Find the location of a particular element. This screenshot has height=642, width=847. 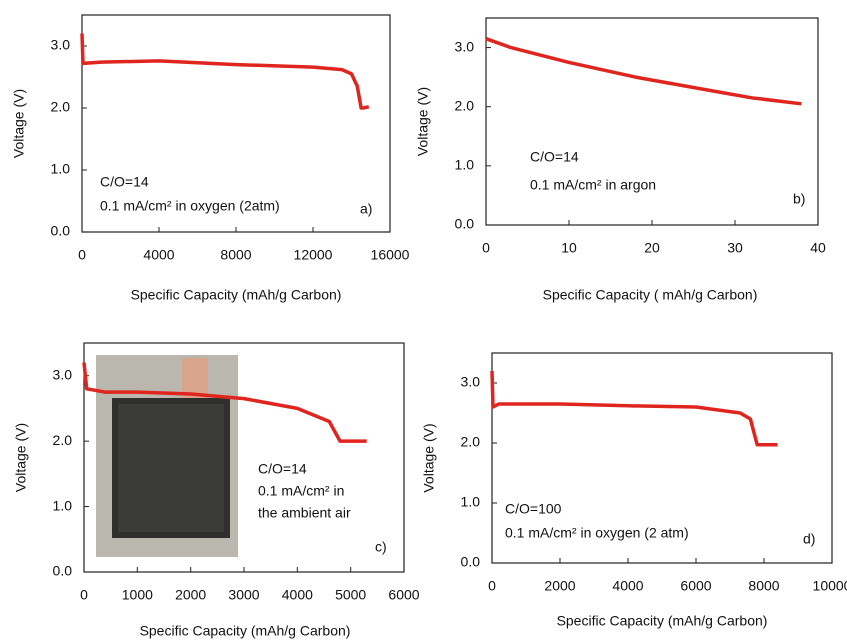

annotation: the ambient air is located at coordinates (304, 513).